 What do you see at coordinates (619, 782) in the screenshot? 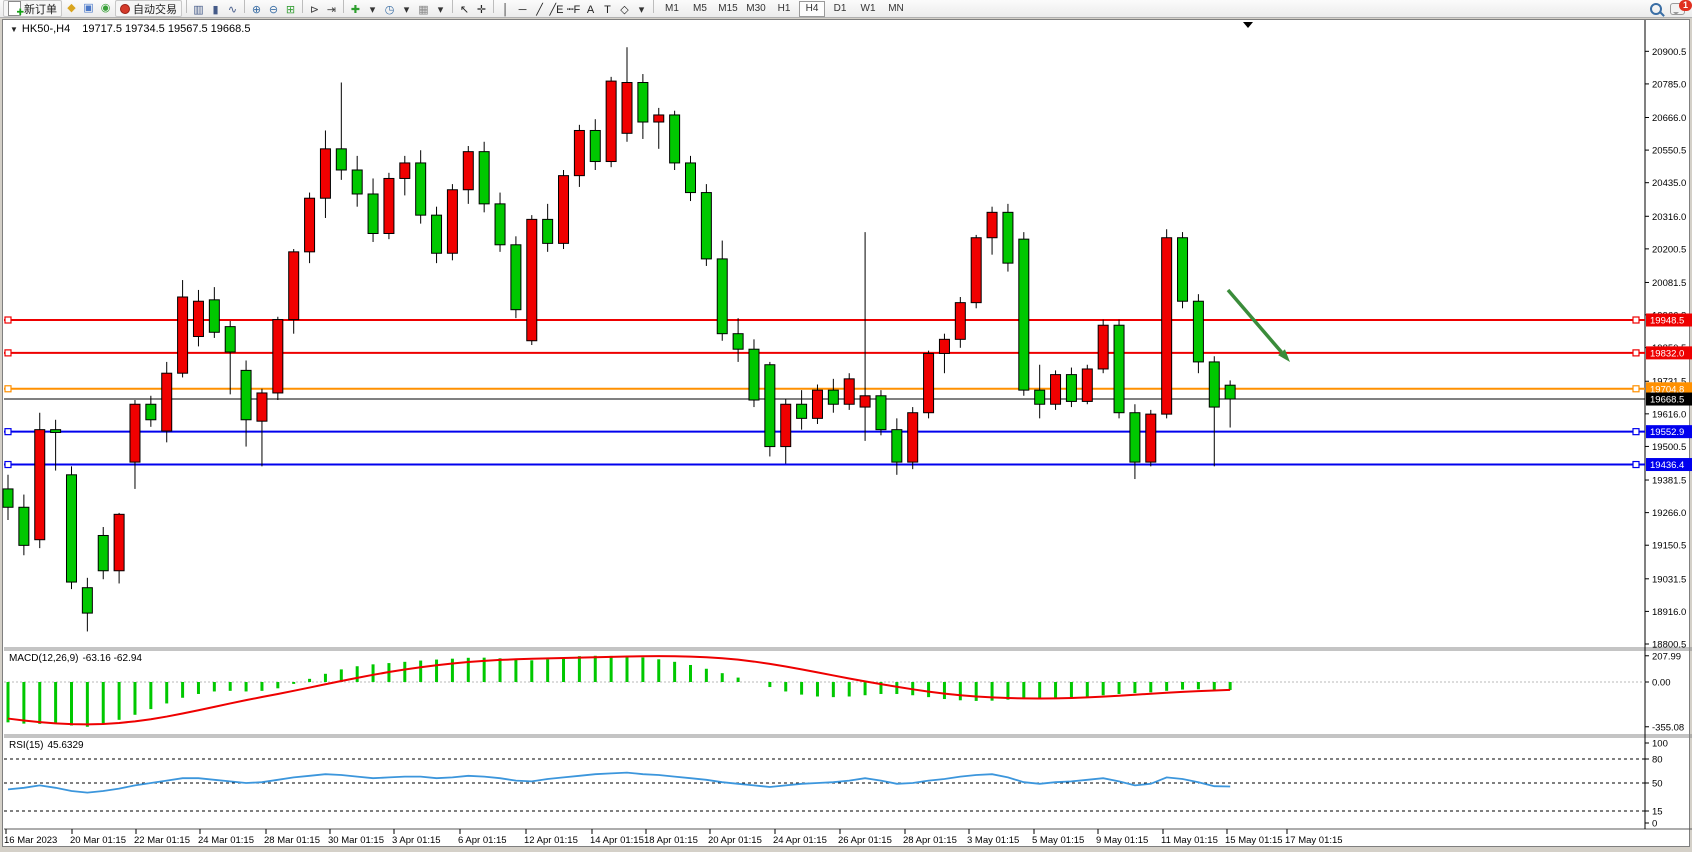
I see `rsi-line` at bounding box center [619, 782].